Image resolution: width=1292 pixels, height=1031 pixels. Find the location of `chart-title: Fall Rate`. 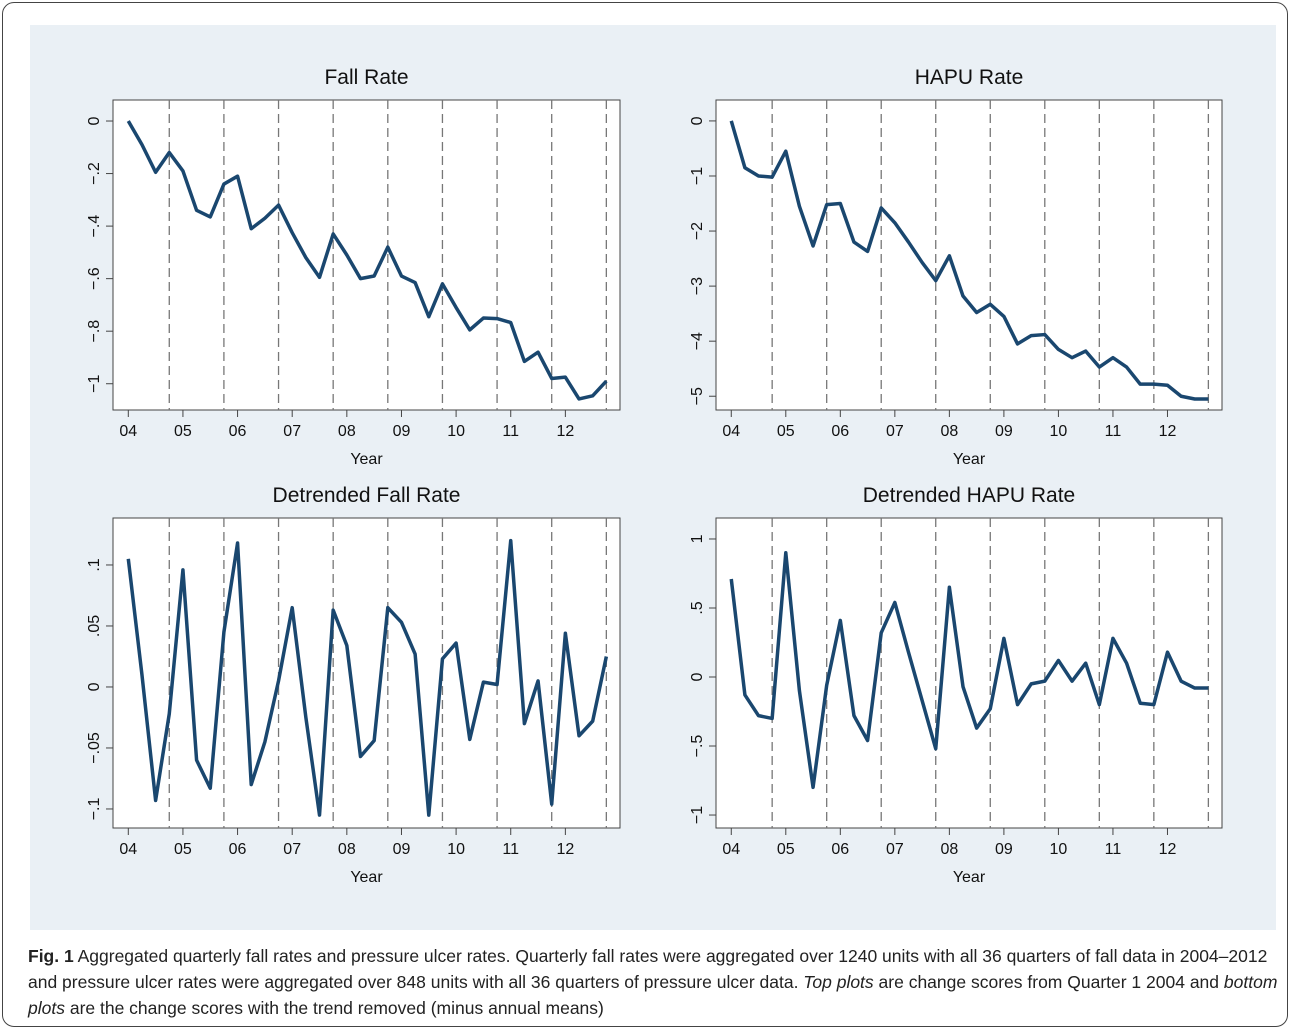

chart-title: Fall Rate is located at coordinates (366, 77).